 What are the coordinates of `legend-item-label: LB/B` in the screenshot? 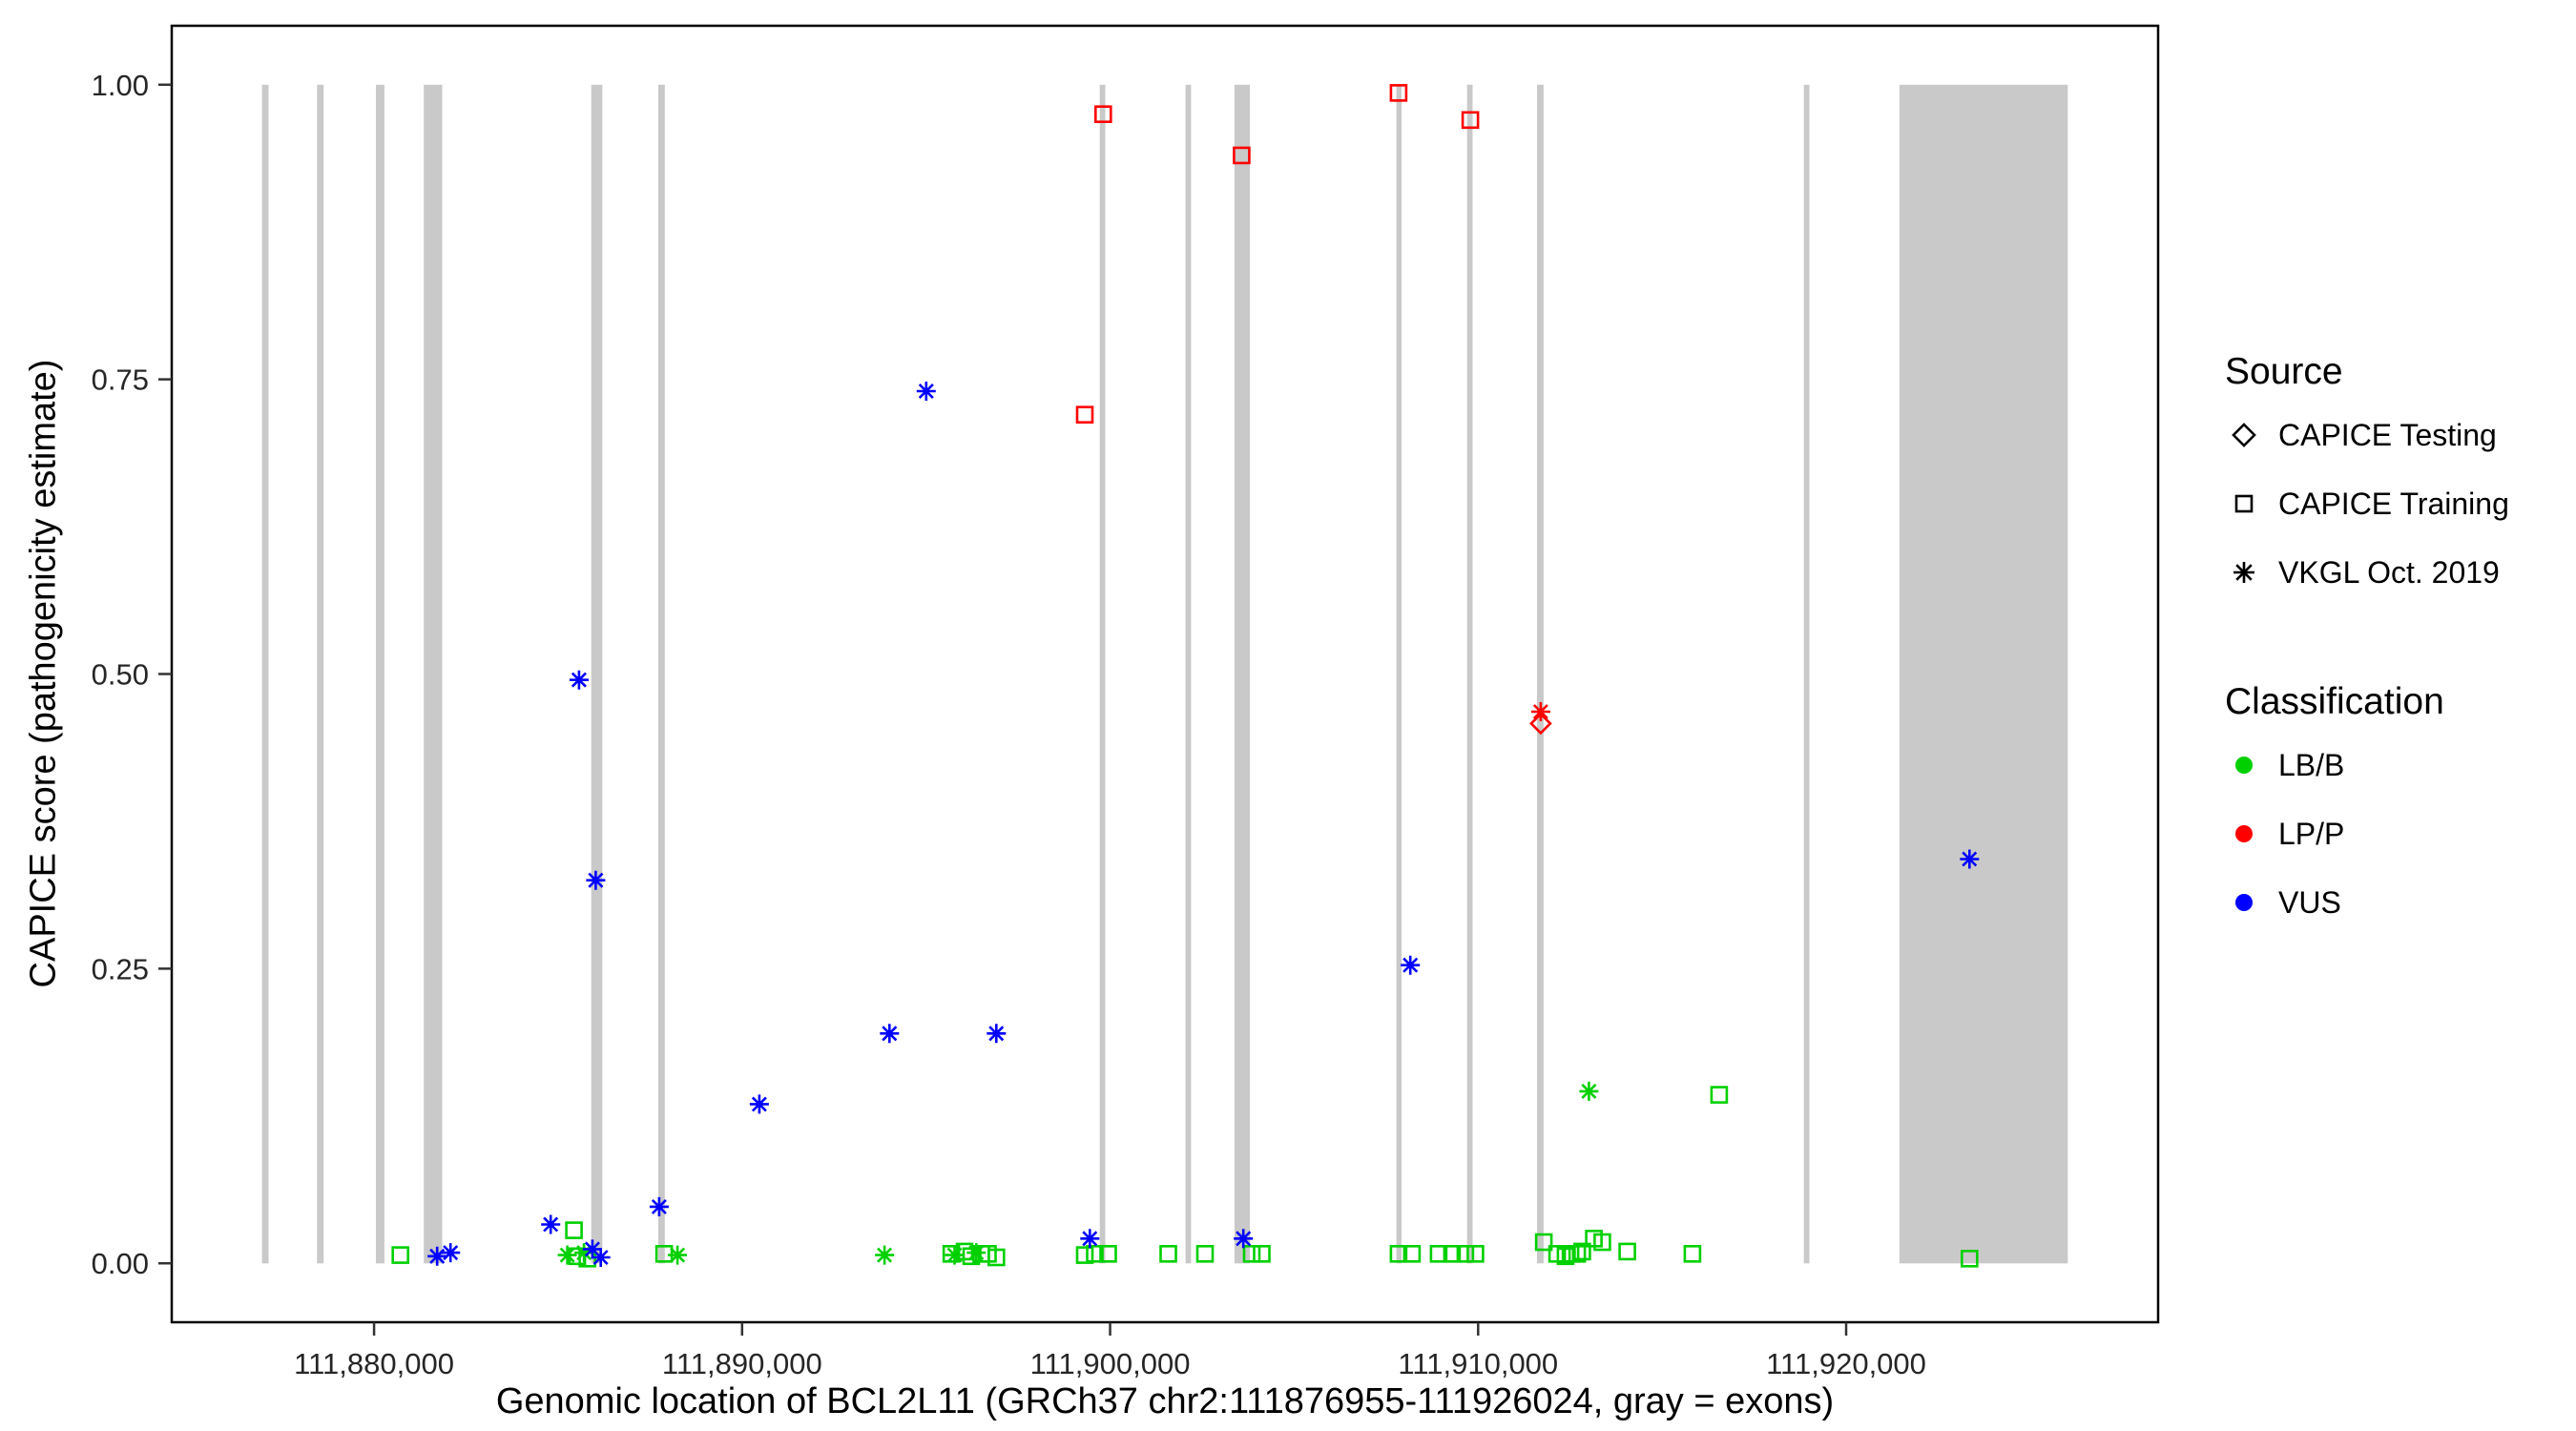 It's located at (2311, 764).